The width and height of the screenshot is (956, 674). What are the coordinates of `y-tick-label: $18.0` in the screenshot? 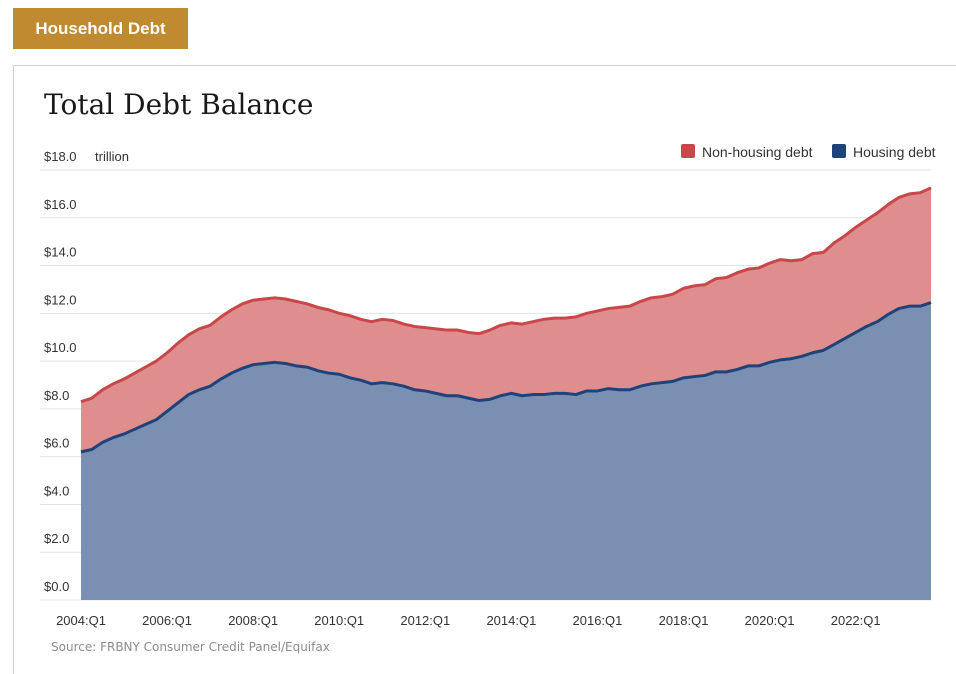 It's located at (60, 156).